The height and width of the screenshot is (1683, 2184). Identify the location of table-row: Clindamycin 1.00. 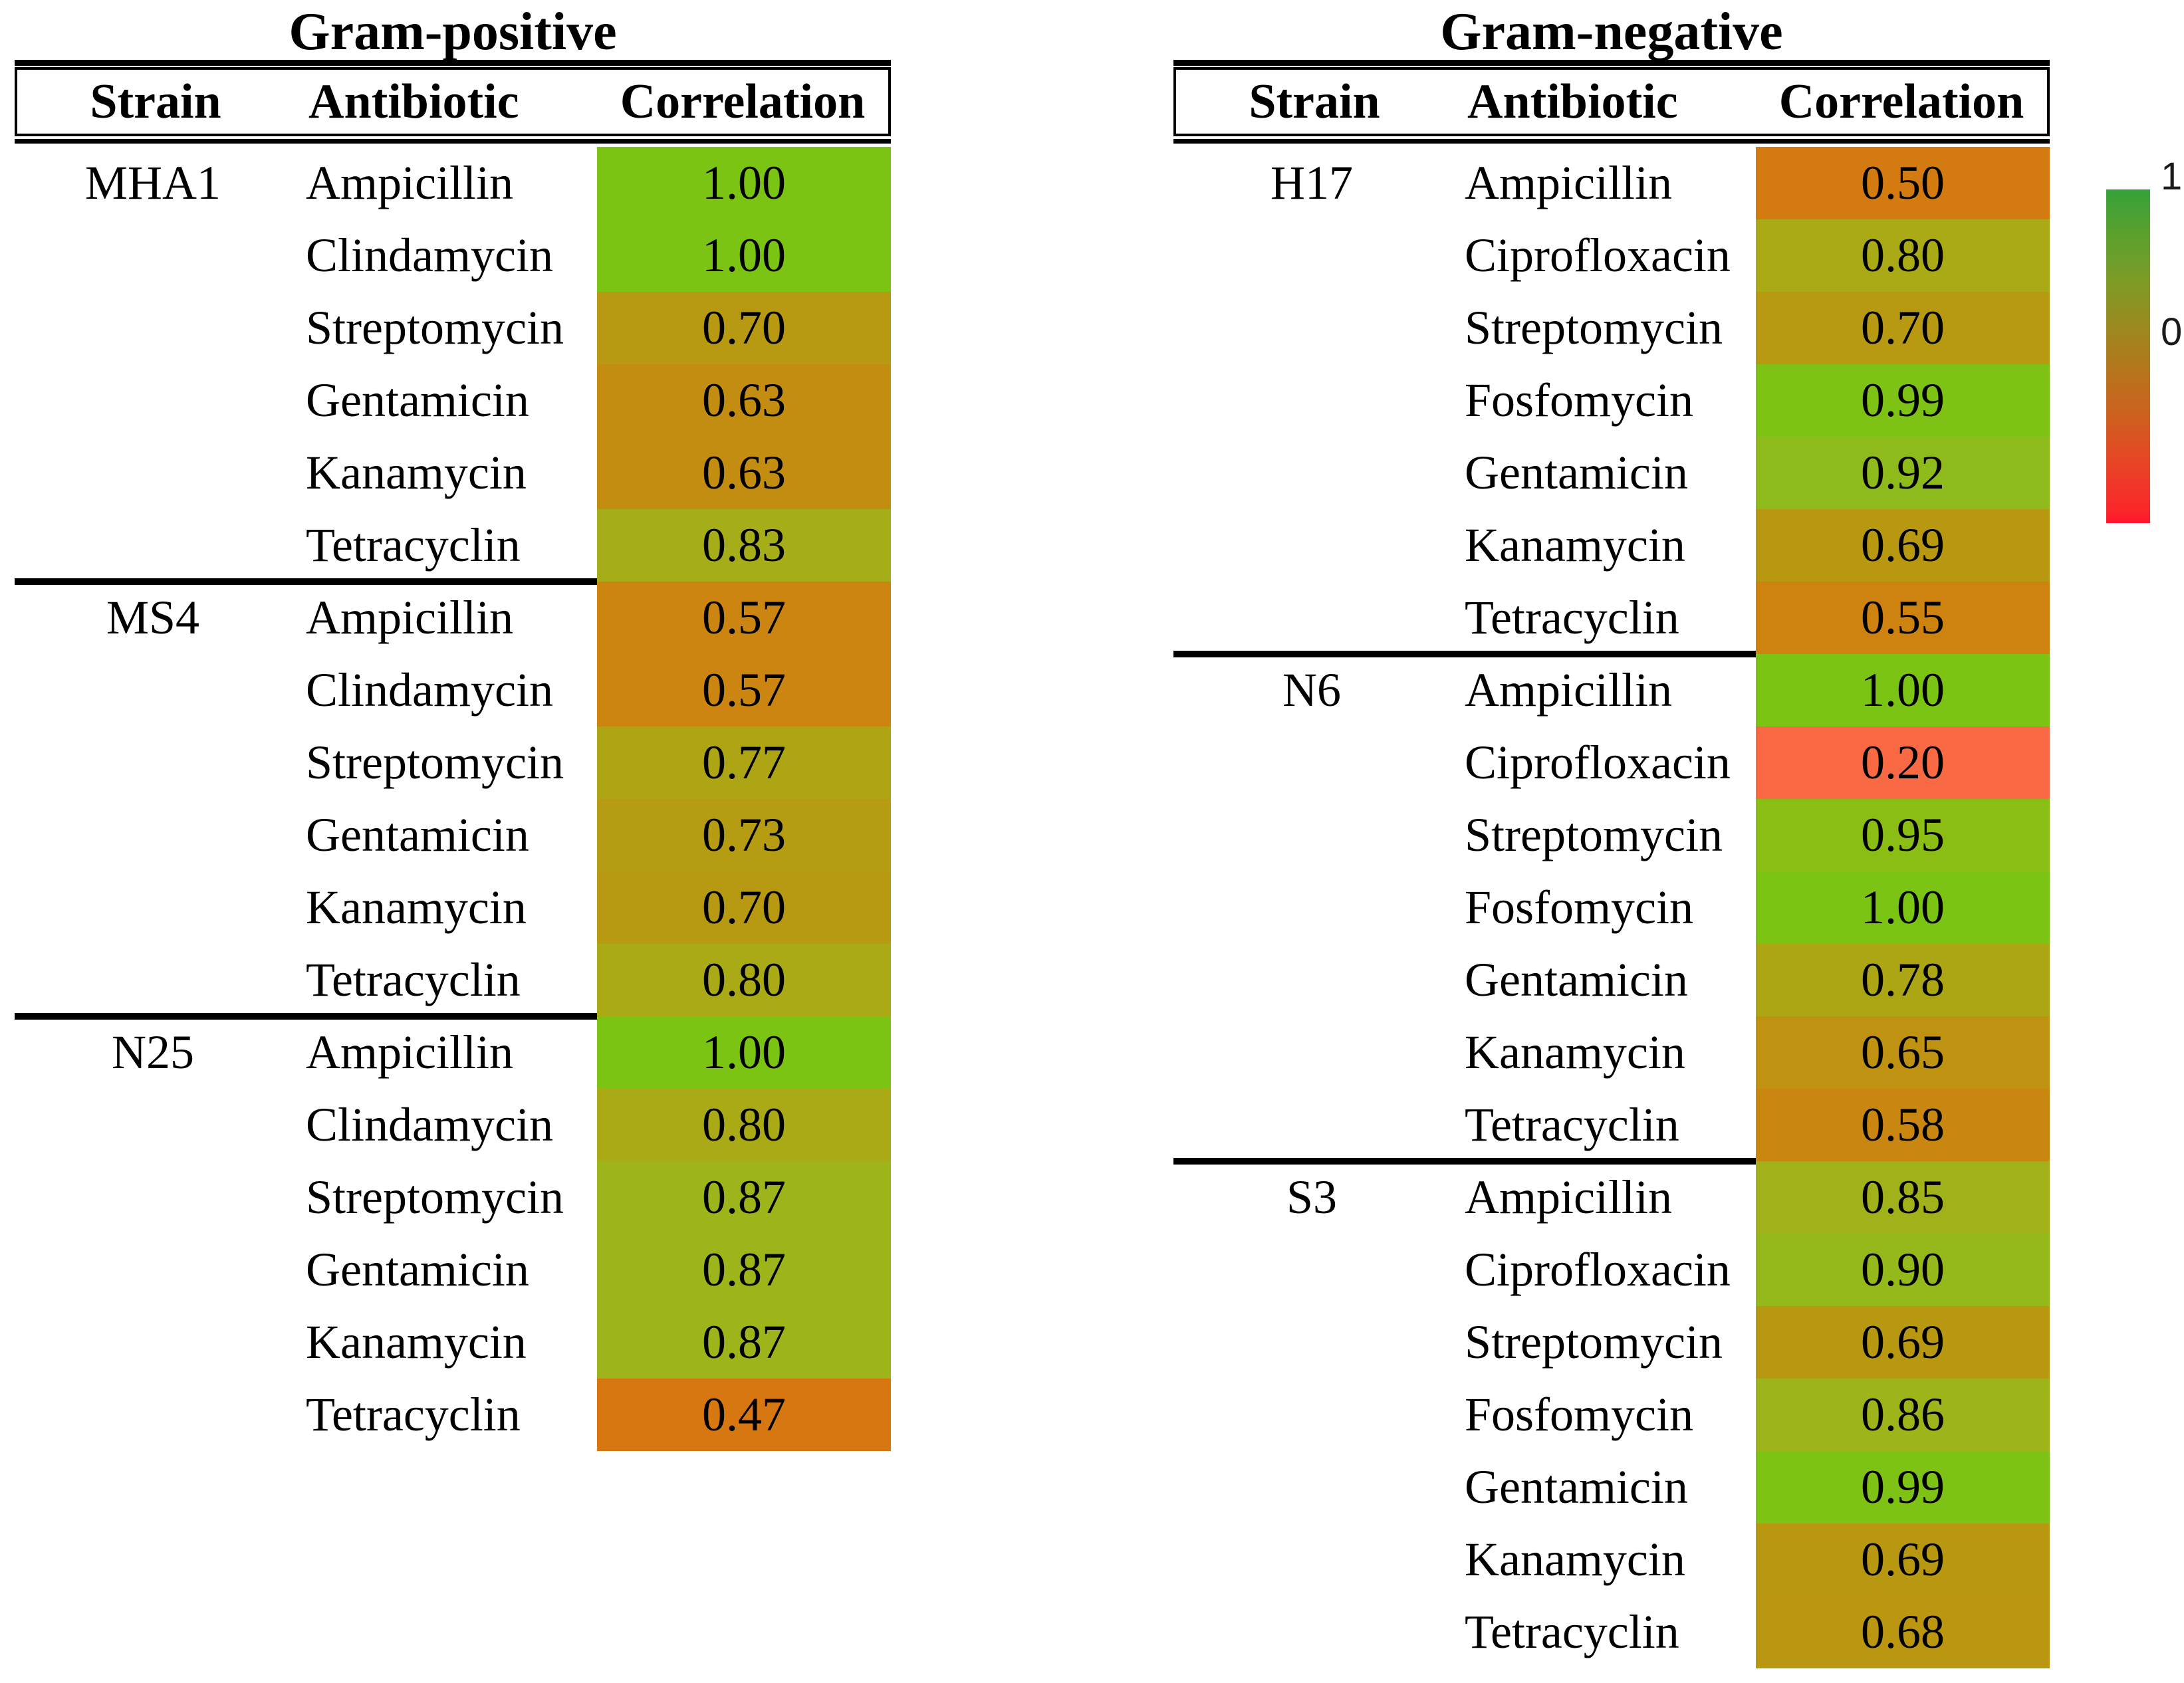
(453, 255).